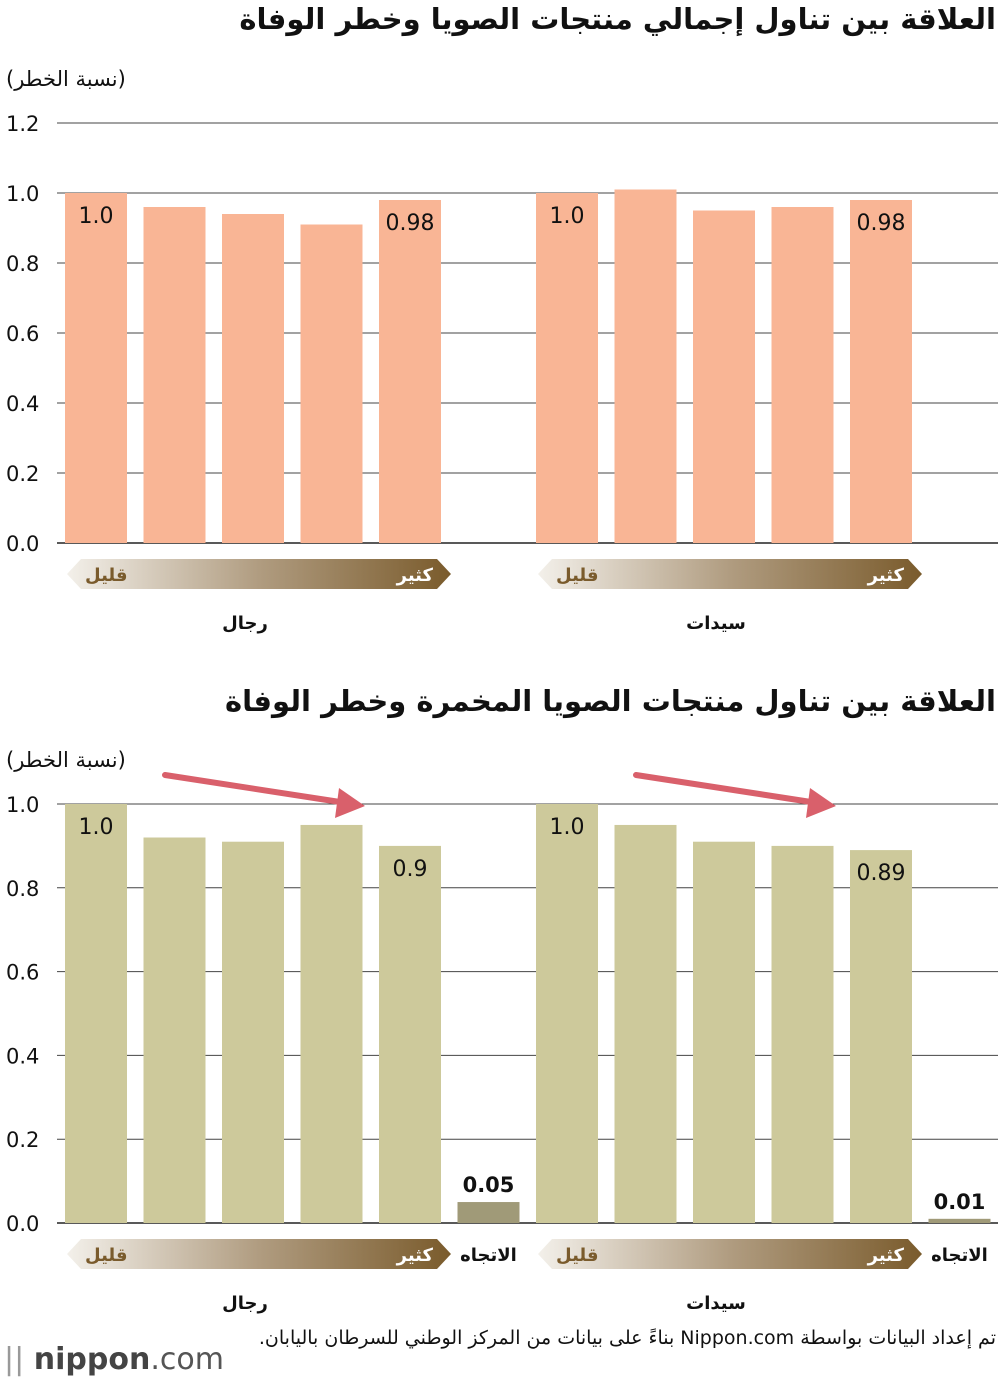 The width and height of the screenshot is (1000, 1388). Describe the element at coordinates (22, 264) in the screenshot. I see `y-tick-label-1-4: 0.8` at that location.